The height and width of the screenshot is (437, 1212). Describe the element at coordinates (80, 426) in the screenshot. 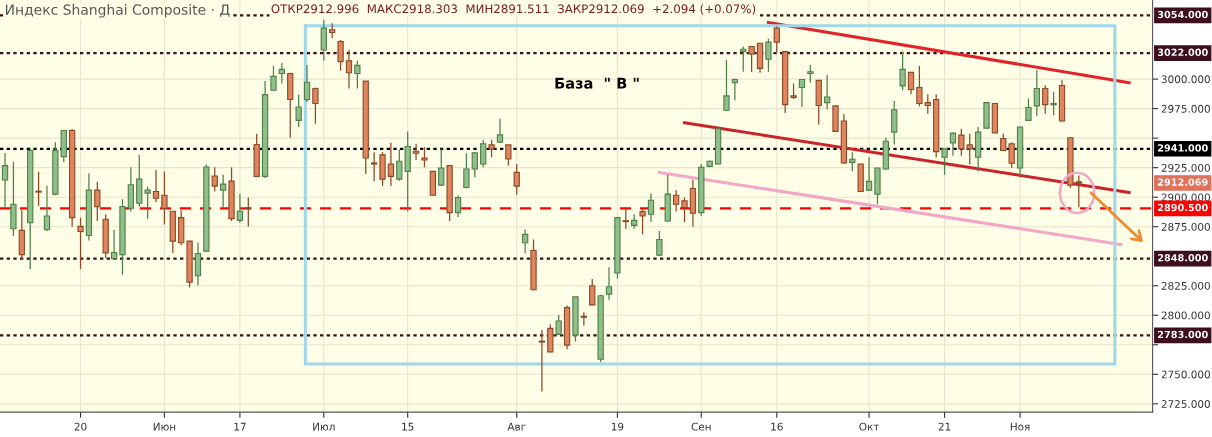

I see `x-tick-label: 20` at that location.